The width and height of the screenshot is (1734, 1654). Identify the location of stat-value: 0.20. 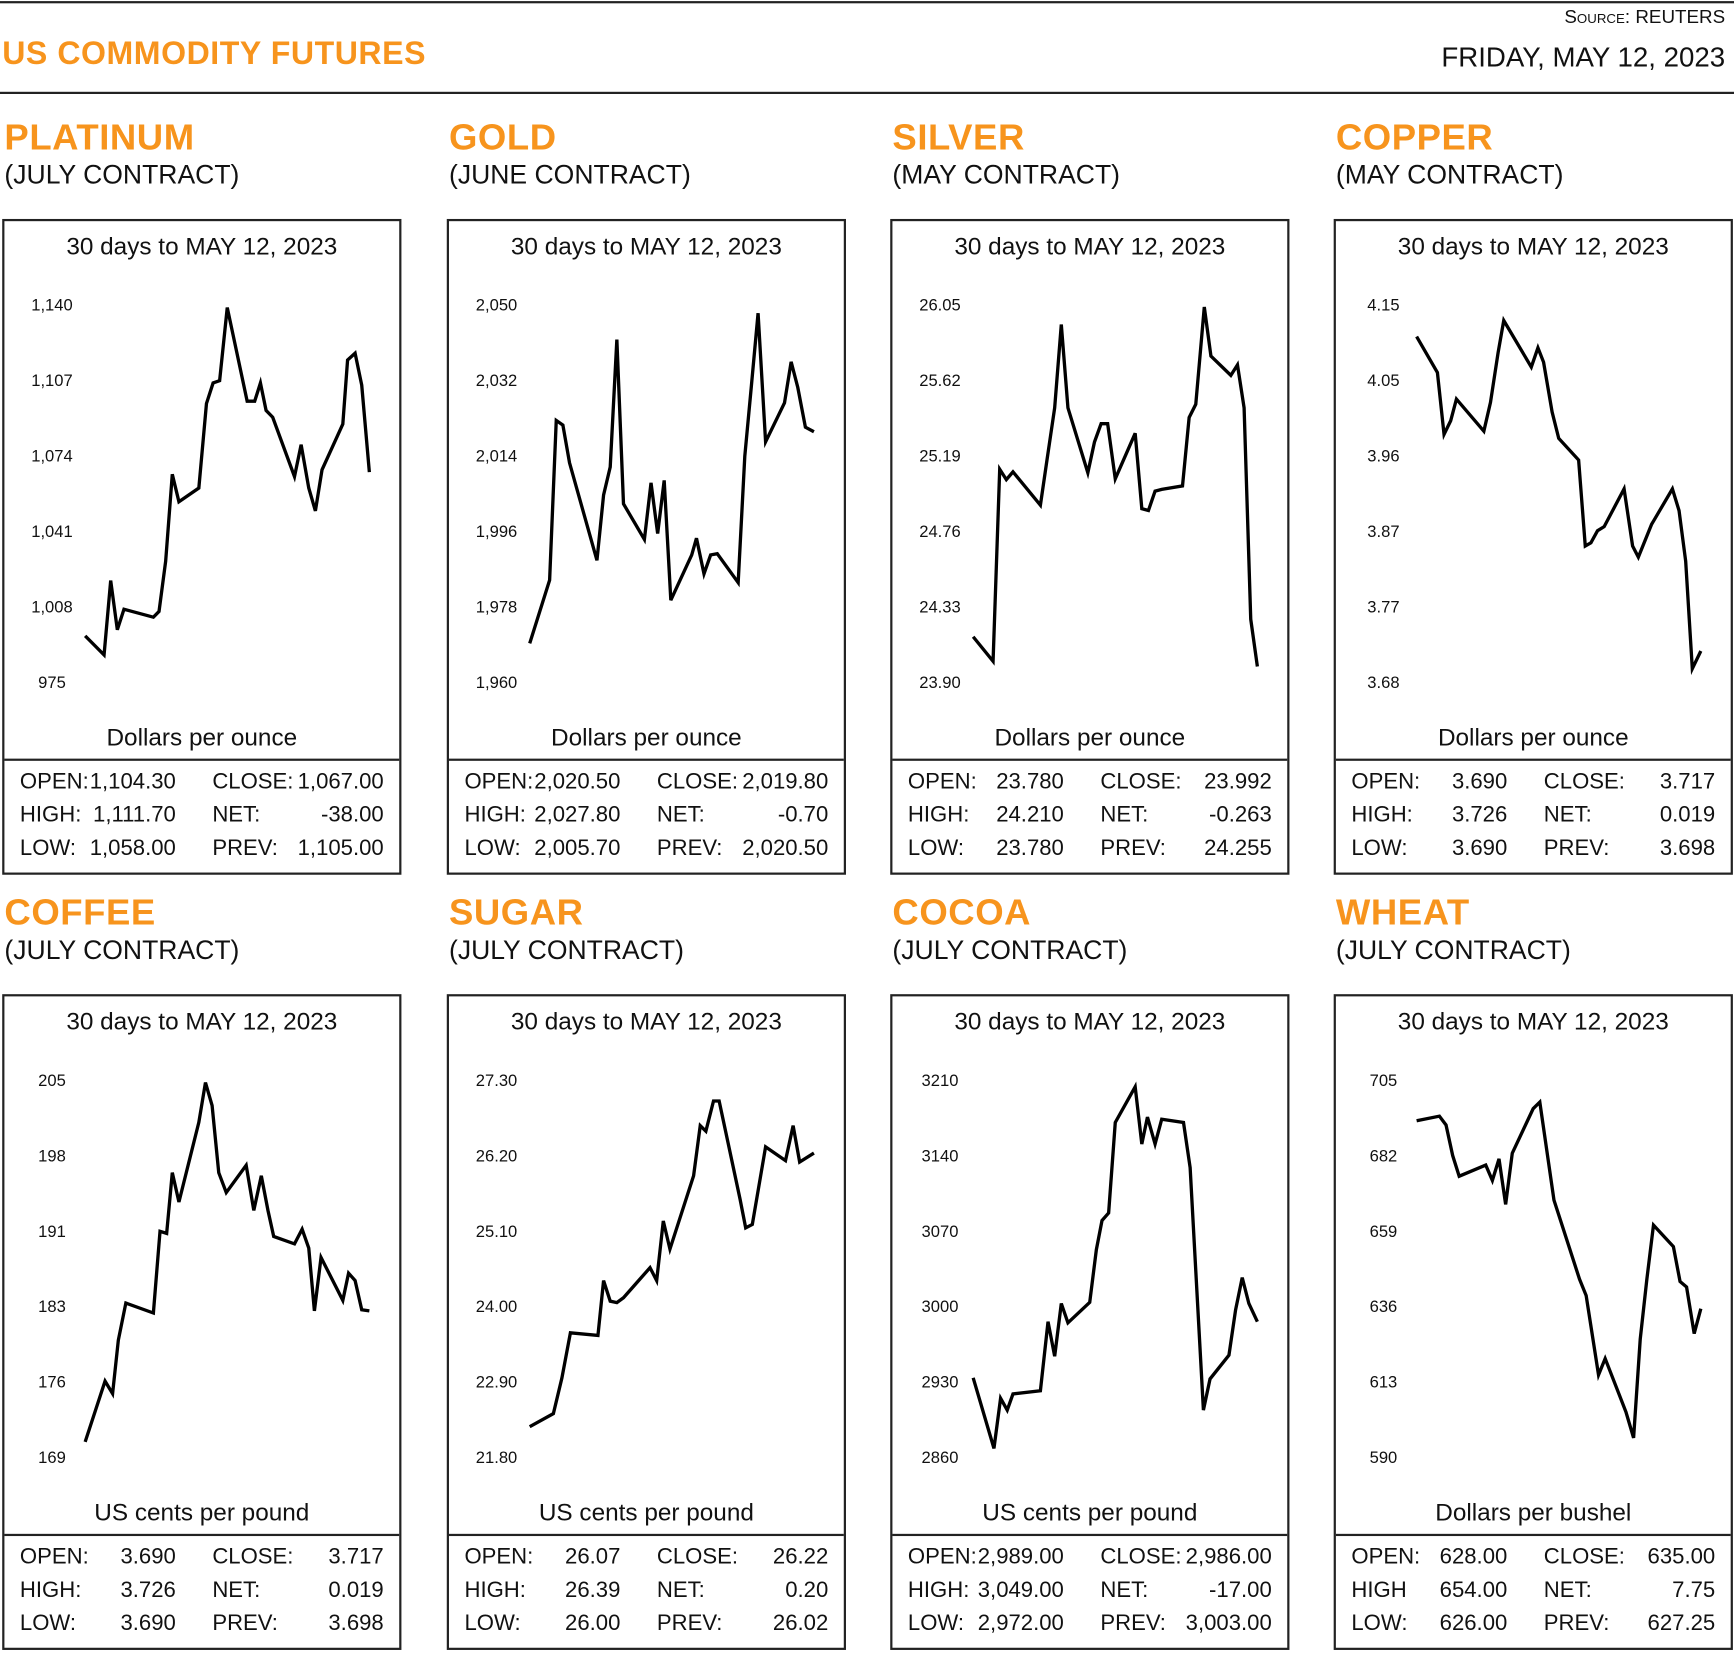
(807, 1590).